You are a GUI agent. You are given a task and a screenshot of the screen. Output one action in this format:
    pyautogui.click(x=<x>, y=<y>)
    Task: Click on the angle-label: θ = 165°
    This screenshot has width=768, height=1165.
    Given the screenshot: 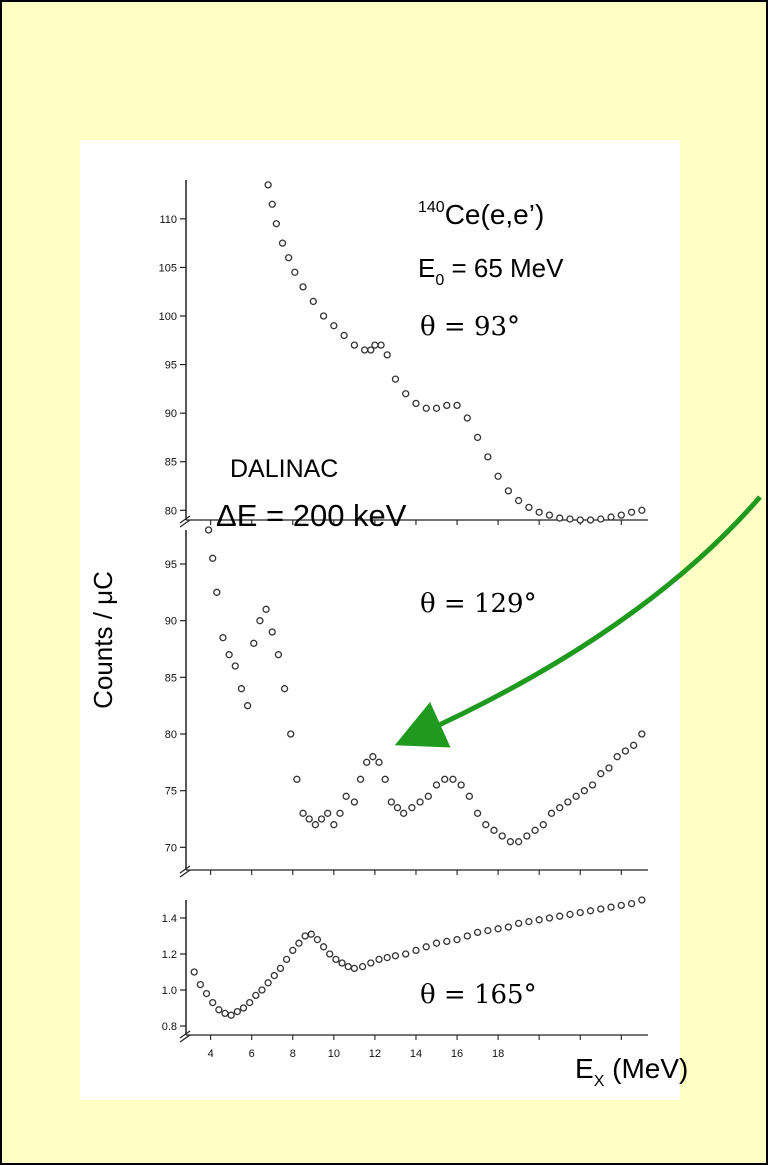 What is the action you would take?
    pyautogui.click(x=478, y=995)
    